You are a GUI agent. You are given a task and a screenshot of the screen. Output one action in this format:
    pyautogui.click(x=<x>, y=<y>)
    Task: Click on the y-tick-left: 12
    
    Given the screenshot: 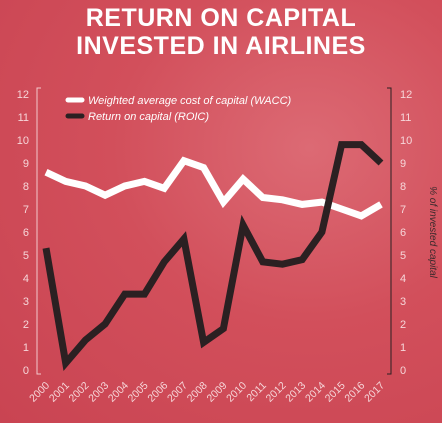 What is the action you would take?
    pyautogui.click(x=23, y=95)
    